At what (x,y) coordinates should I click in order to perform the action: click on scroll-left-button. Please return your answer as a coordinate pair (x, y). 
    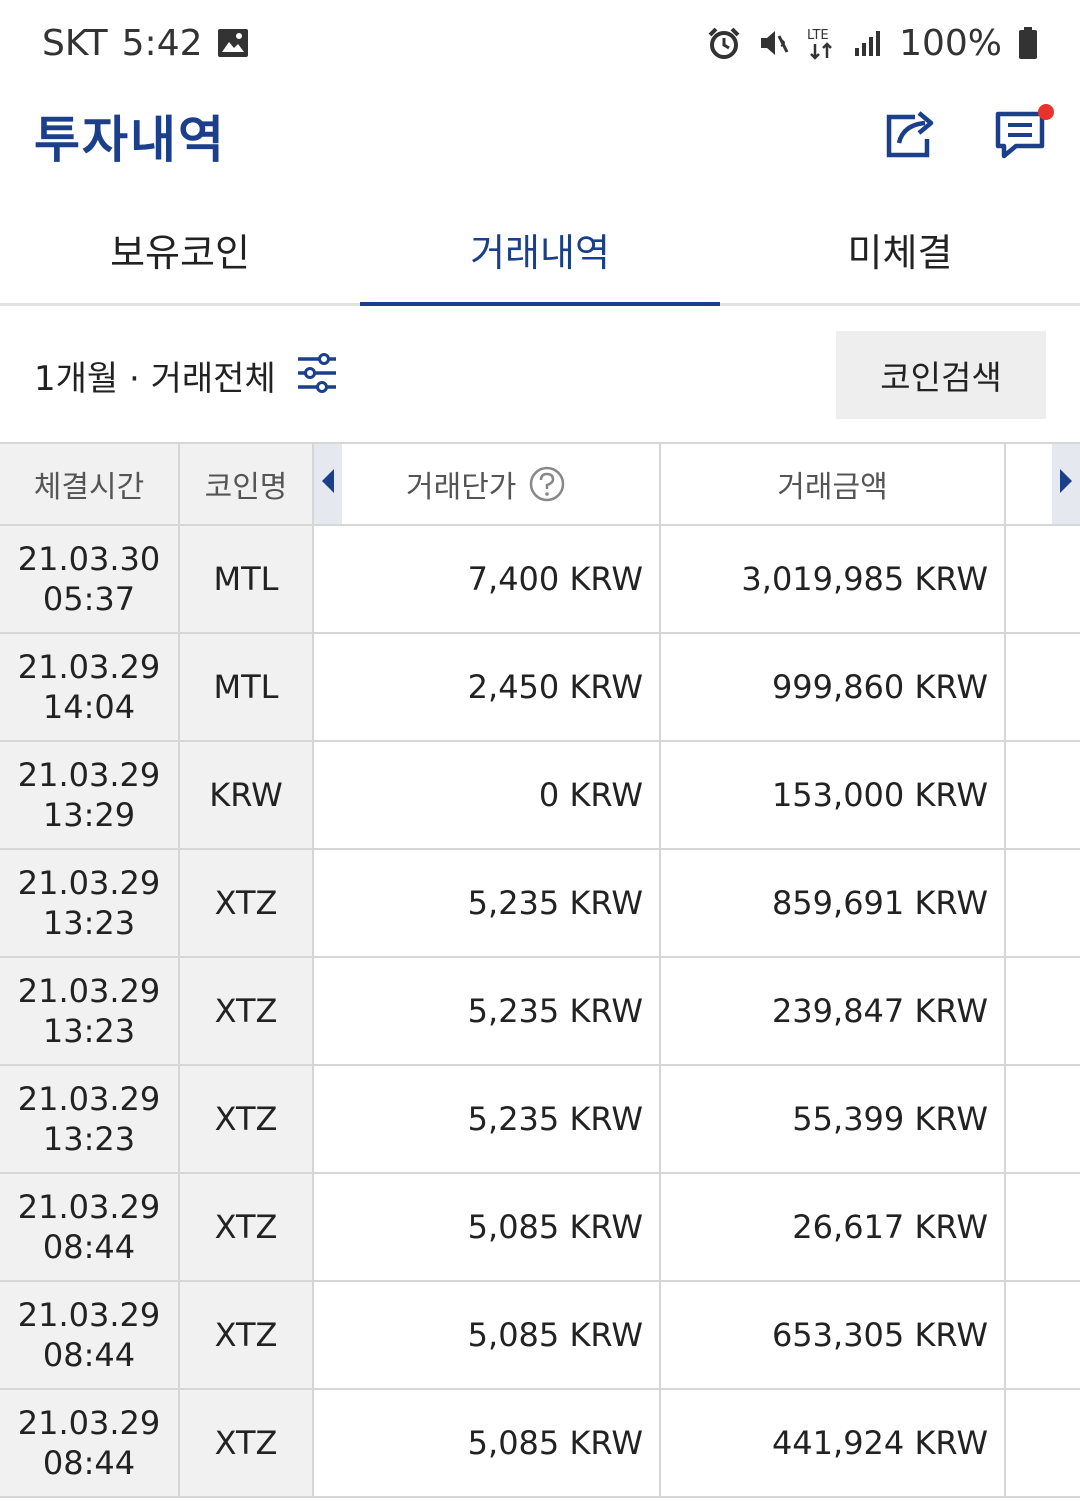
    Looking at the image, I should click on (328, 484).